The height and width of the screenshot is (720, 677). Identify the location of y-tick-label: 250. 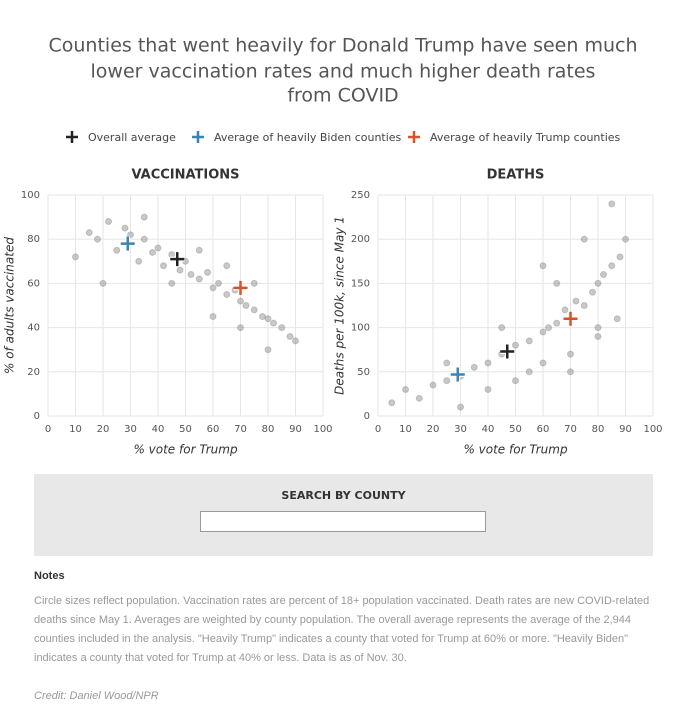
(360, 195).